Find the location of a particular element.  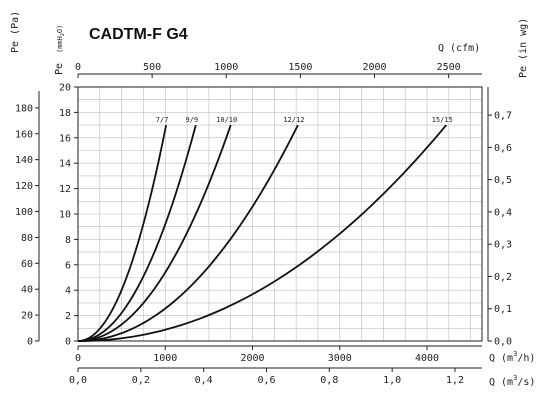

left-inner-tick-label: 4 is located at coordinates (68, 291).